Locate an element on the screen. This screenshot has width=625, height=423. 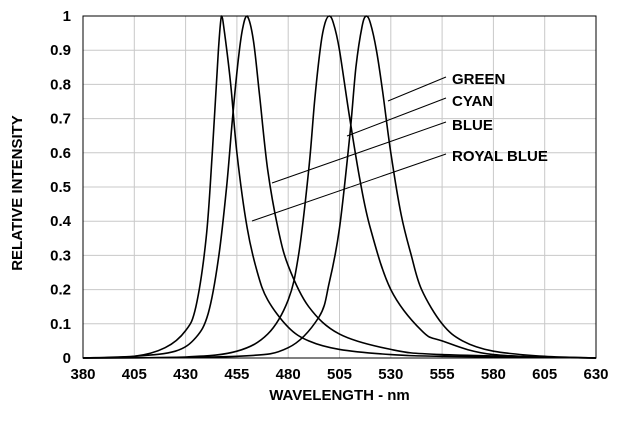
leader-line-blue is located at coordinates (359, 152).